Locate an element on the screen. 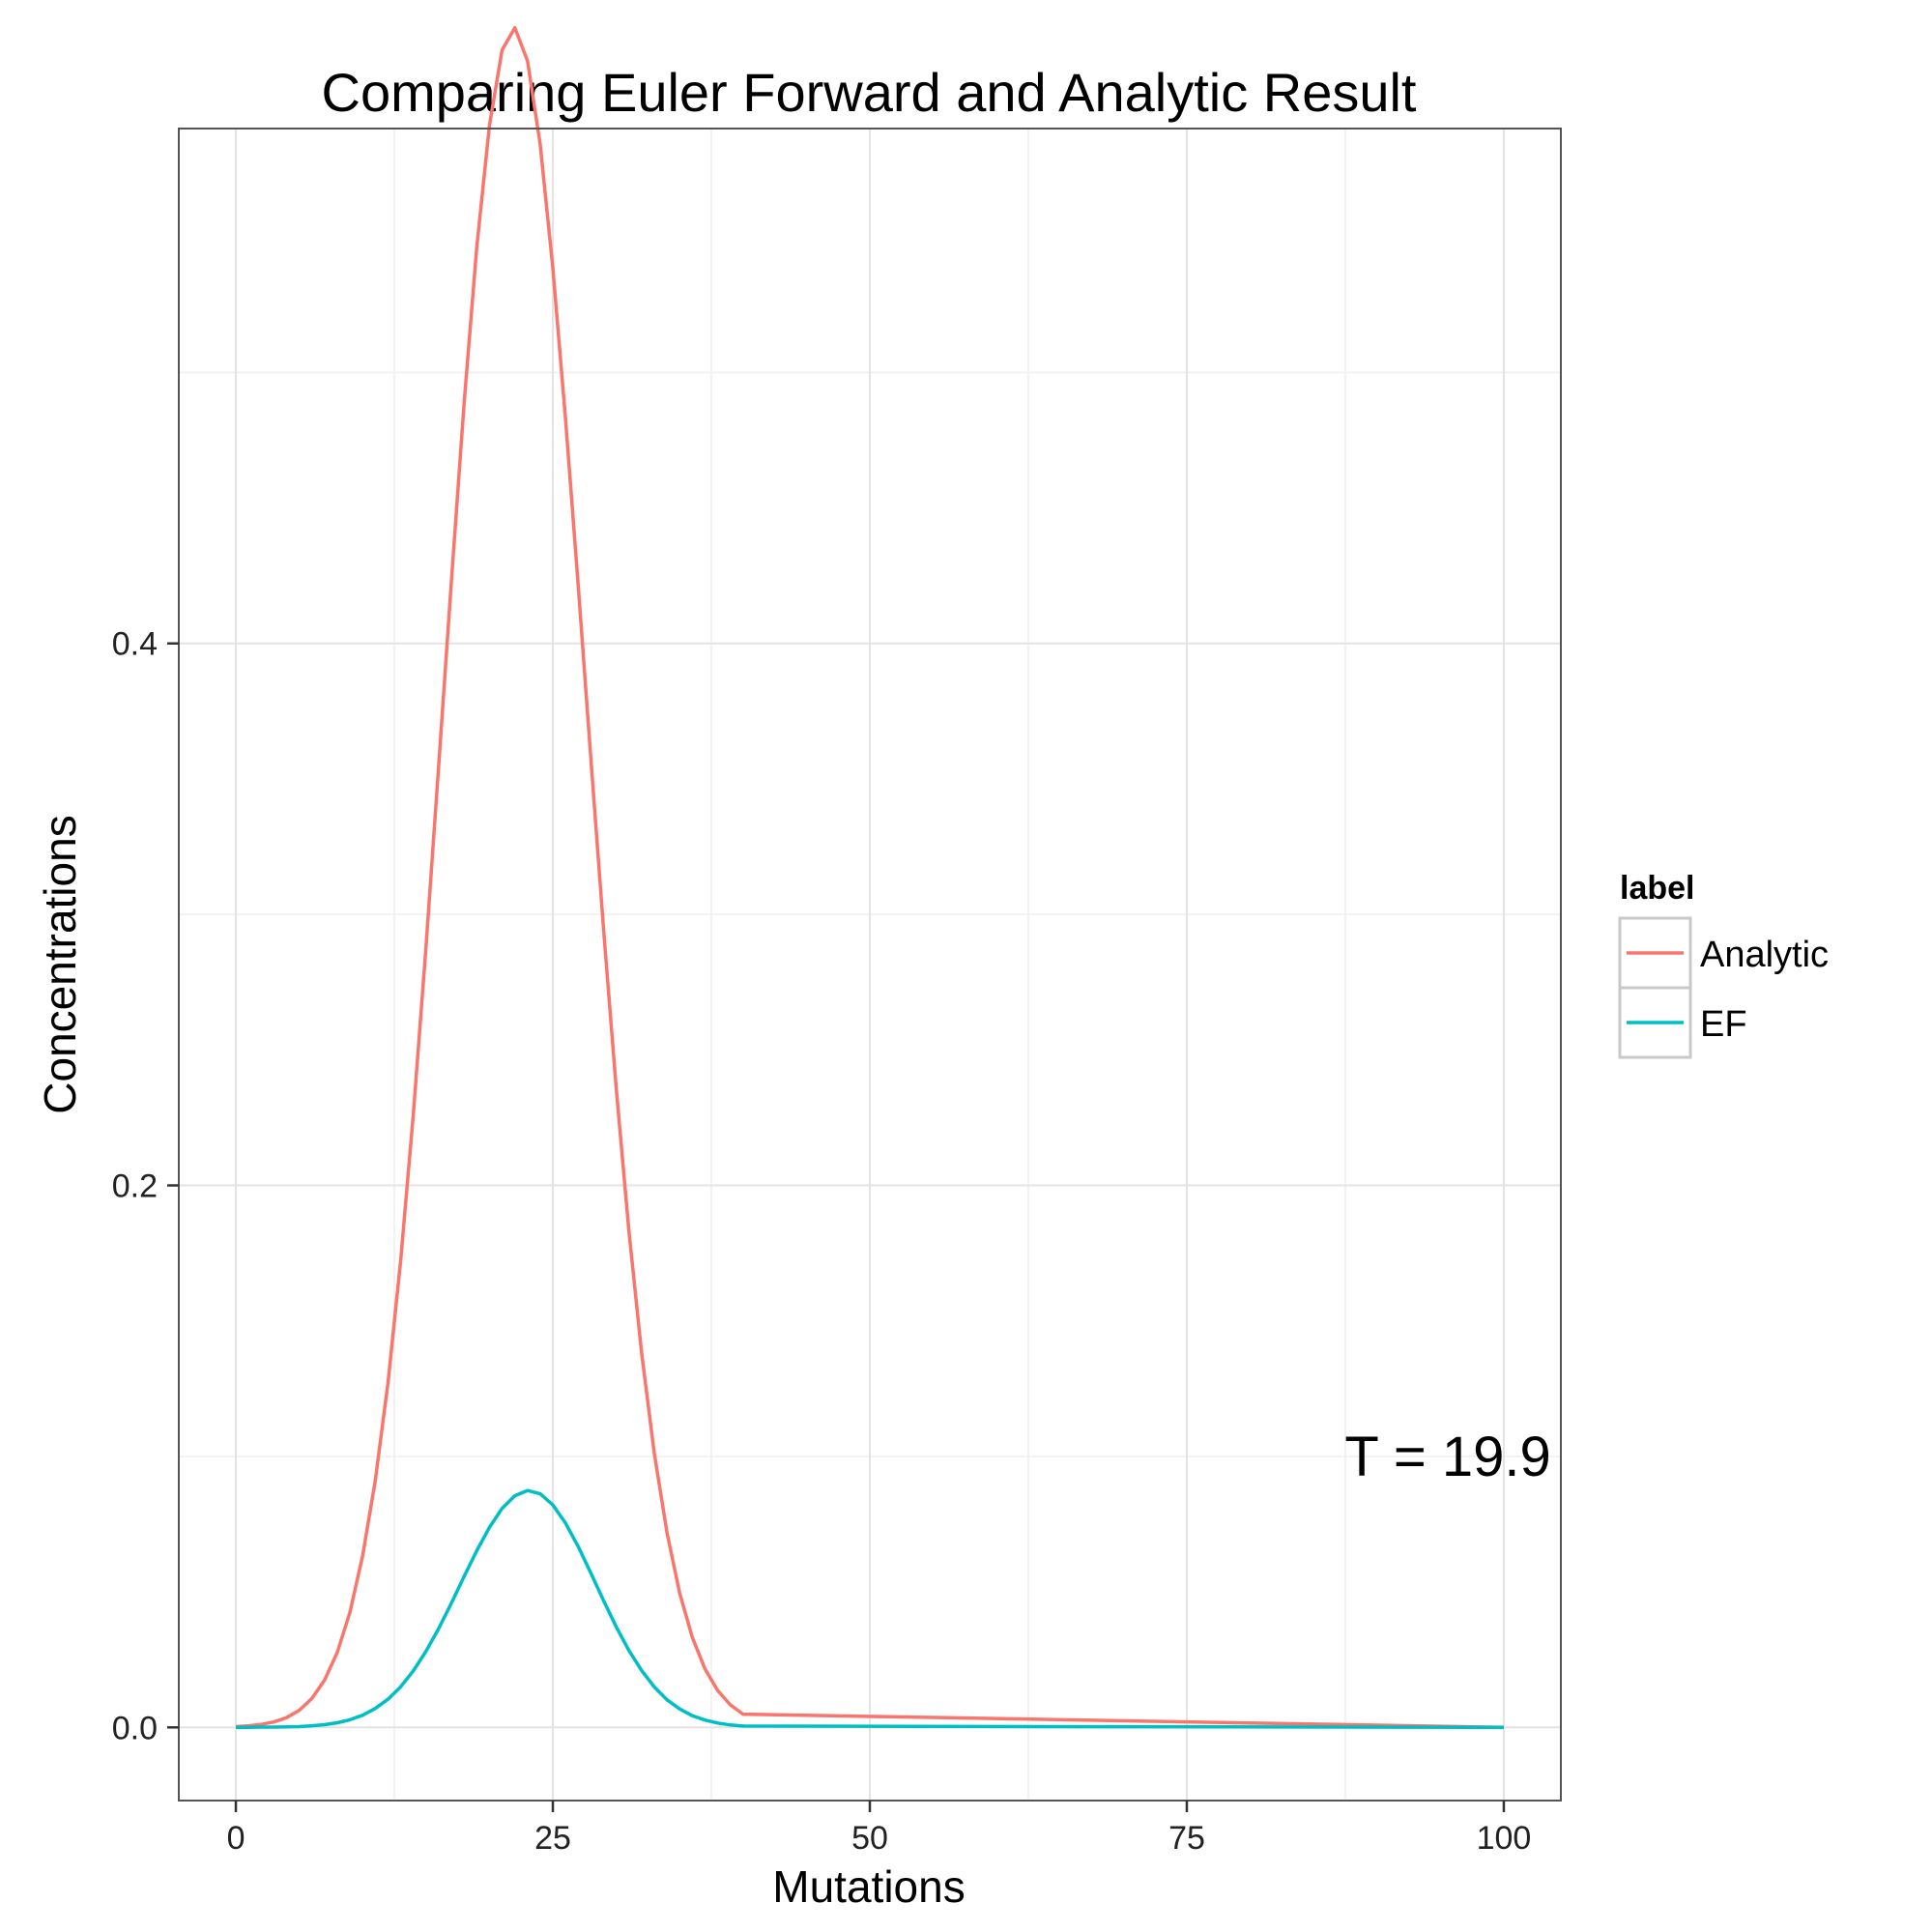  y-axis-title: Concentrations is located at coordinates (60, 964).